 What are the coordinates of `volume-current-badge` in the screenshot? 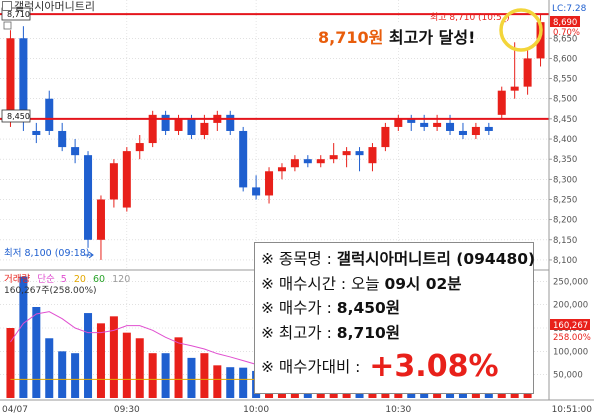 It's located at (570, 324).